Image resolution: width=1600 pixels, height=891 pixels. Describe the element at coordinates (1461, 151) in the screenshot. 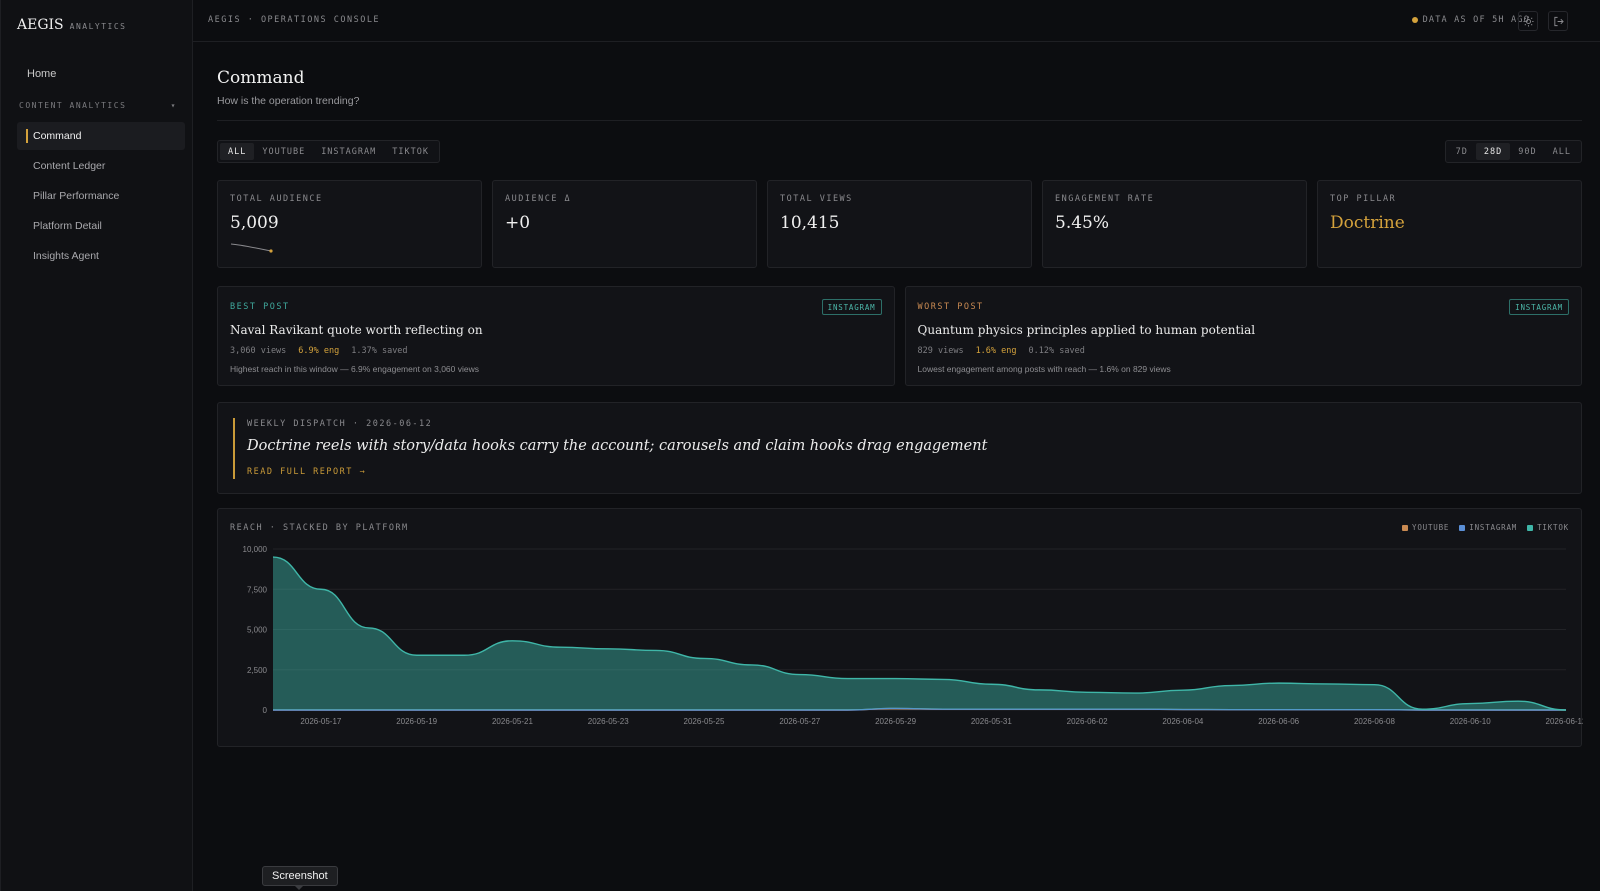

I see `range-filter-7d: 7D` at that location.